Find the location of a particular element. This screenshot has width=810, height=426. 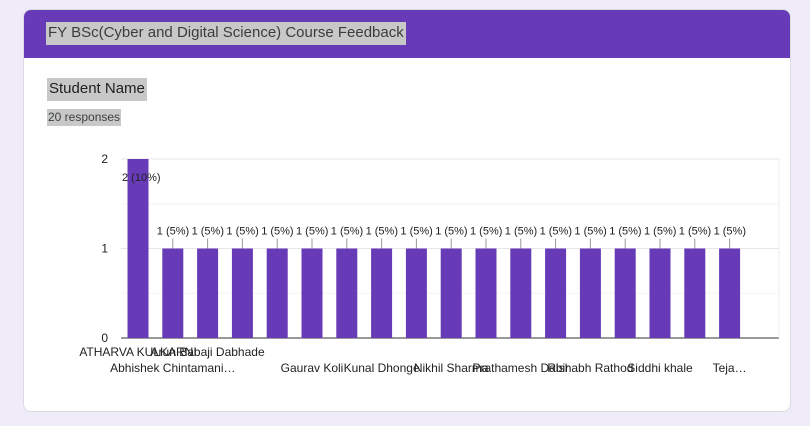

x-tick-label: Kunal Dhonge is located at coordinates (382, 368).